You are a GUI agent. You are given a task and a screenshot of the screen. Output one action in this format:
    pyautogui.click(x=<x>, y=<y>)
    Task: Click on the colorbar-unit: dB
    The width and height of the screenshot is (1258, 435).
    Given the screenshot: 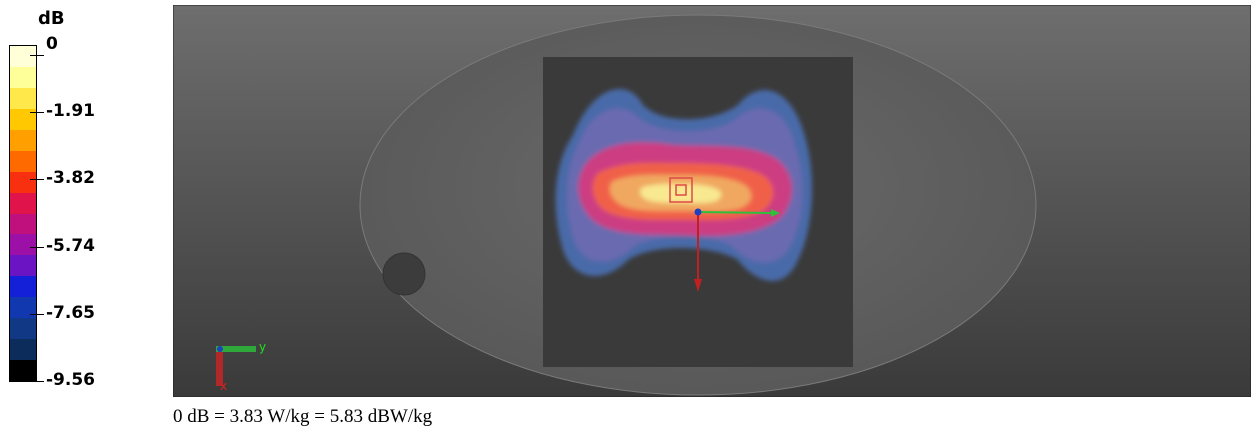 What is the action you would take?
    pyautogui.click(x=51, y=18)
    